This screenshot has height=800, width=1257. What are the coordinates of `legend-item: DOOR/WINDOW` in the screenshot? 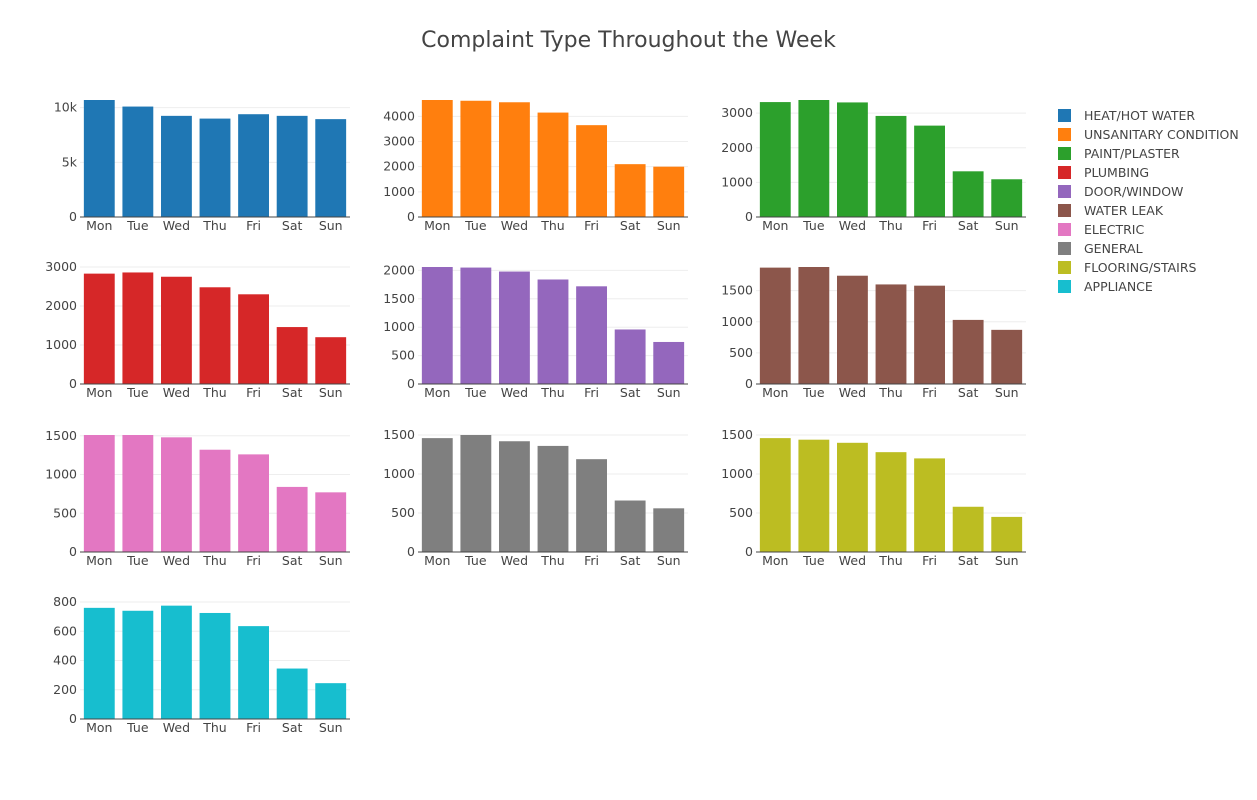 It's located at (1148, 191).